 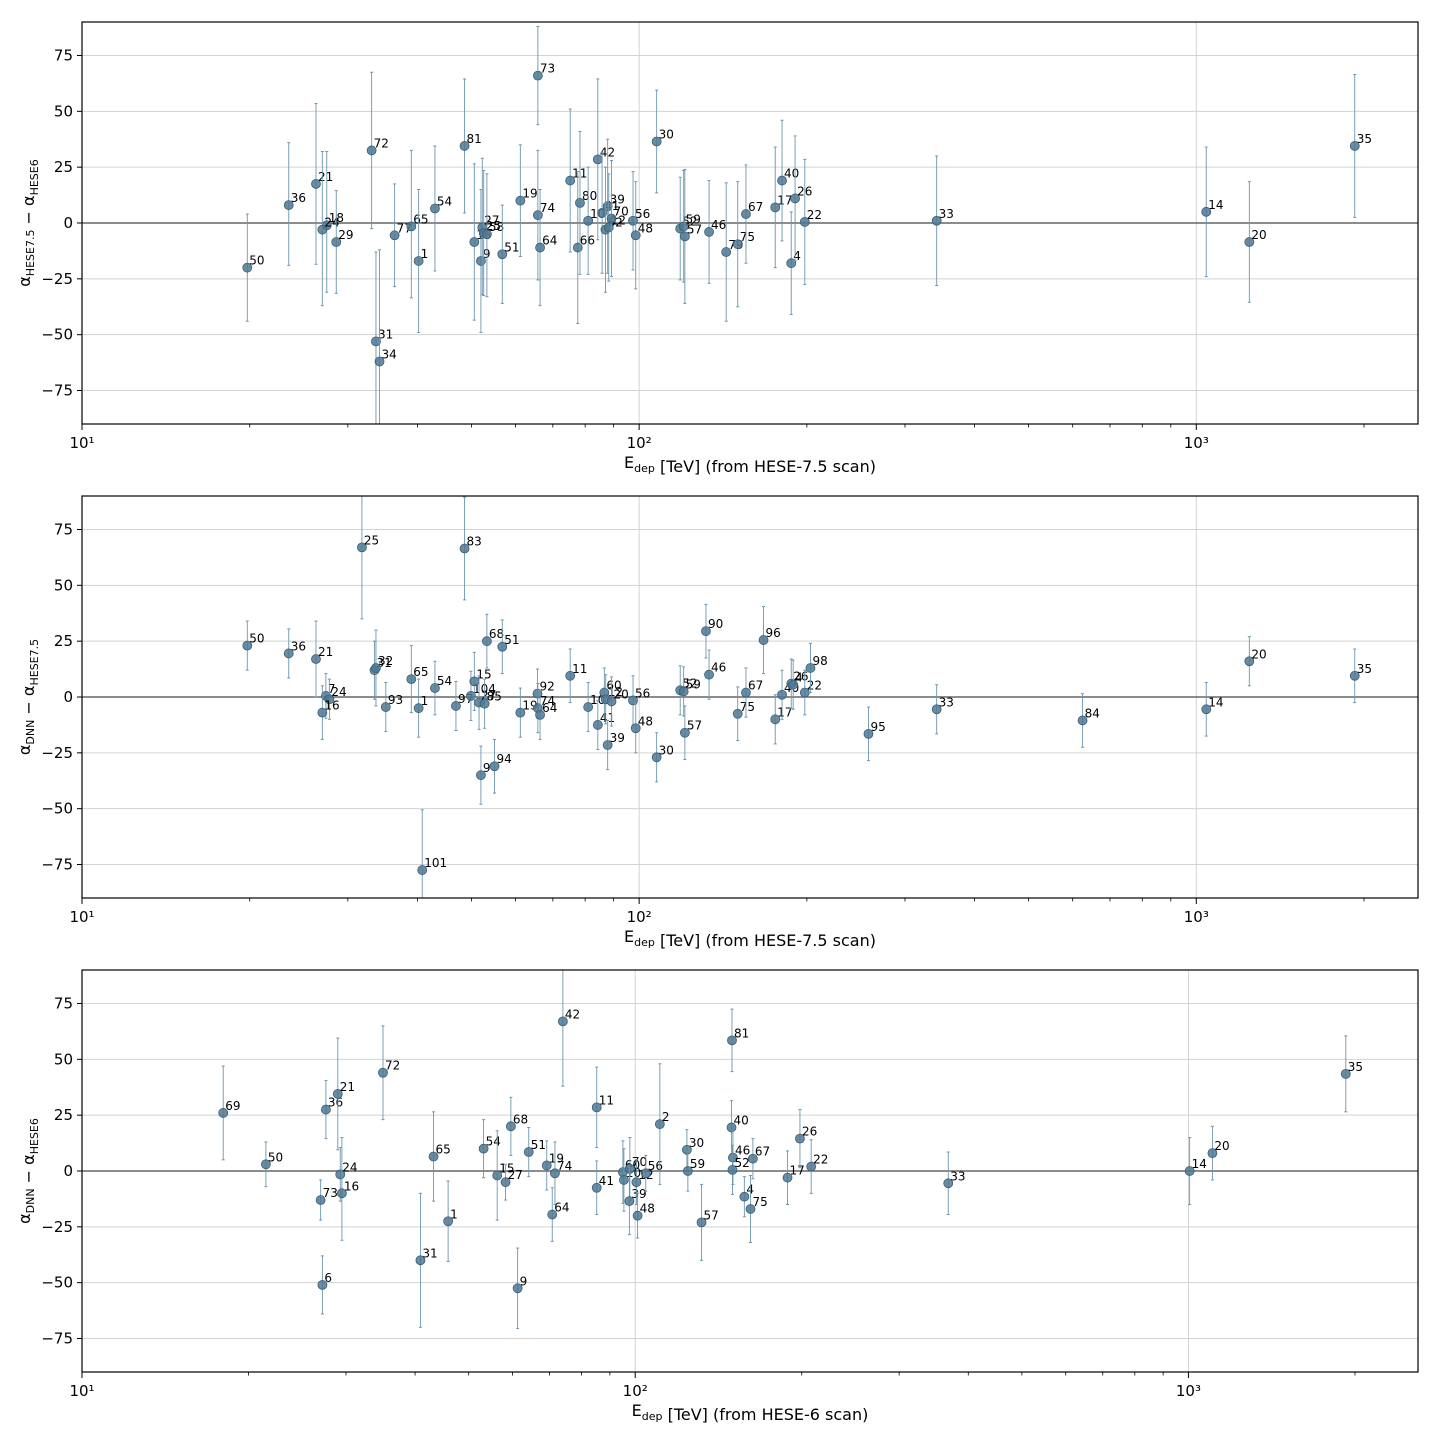 What do you see at coordinates (325, 652) in the screenshot?
I see `point-label: 21` at bounding box center [325, 652].